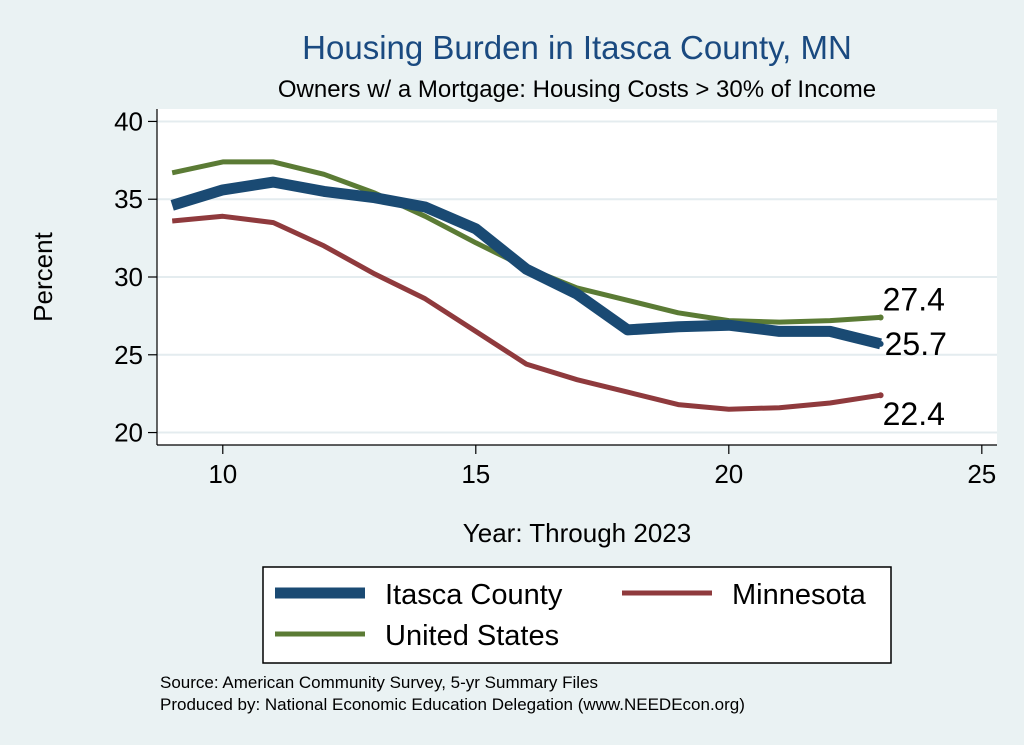 The image size is (1024, 745). I want to click on x-tick-label-15: 15, so click(475, 474).